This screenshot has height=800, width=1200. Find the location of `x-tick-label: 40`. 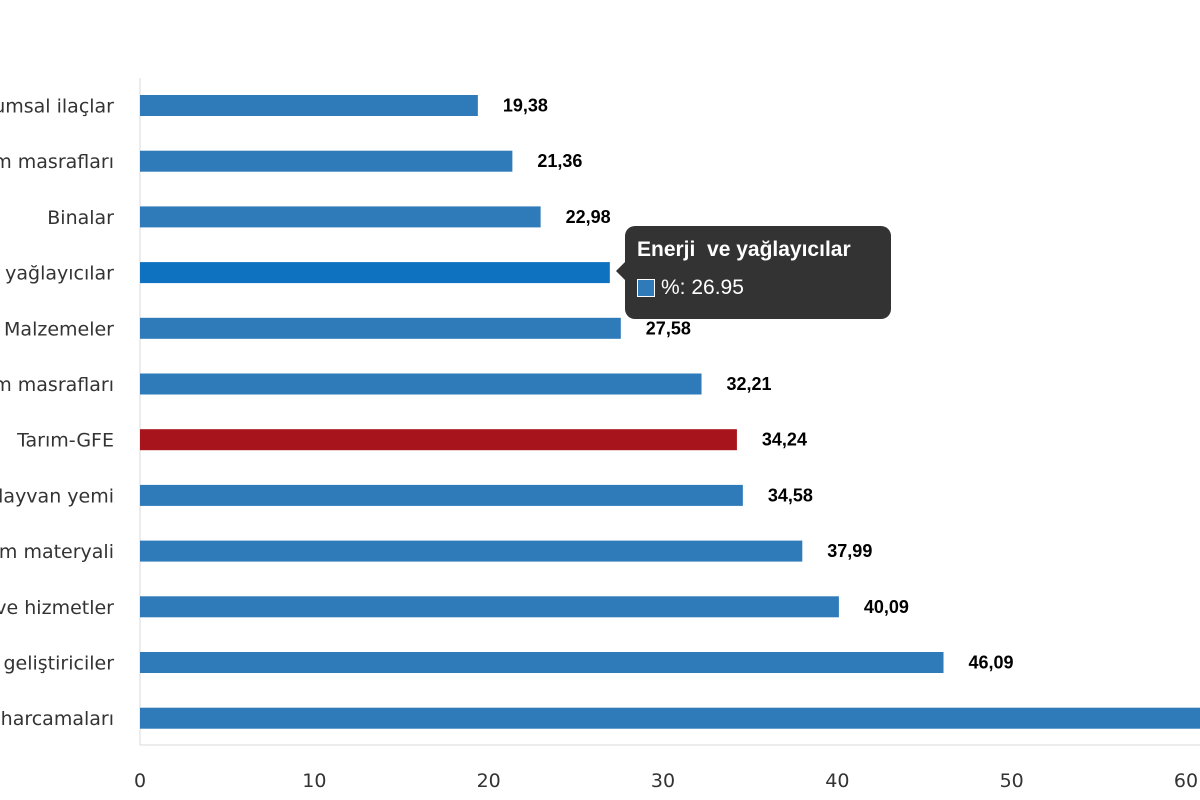

x-tick-label: 40 is located at coordinates (837, 781).